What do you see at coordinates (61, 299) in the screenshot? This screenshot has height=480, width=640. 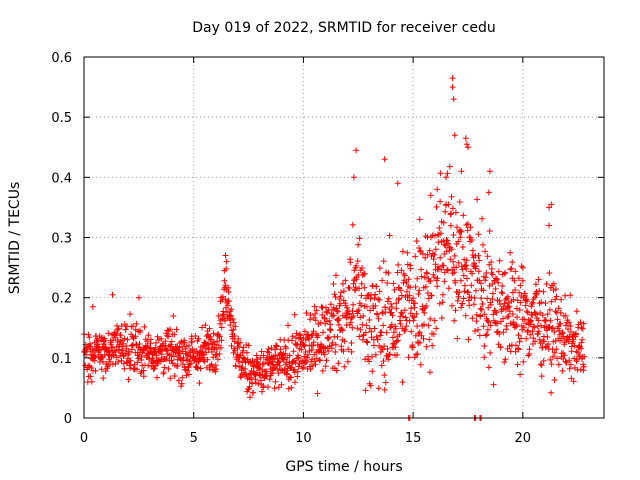 I see `y-tick-label: 0.2` at bounding box center [61, 299].